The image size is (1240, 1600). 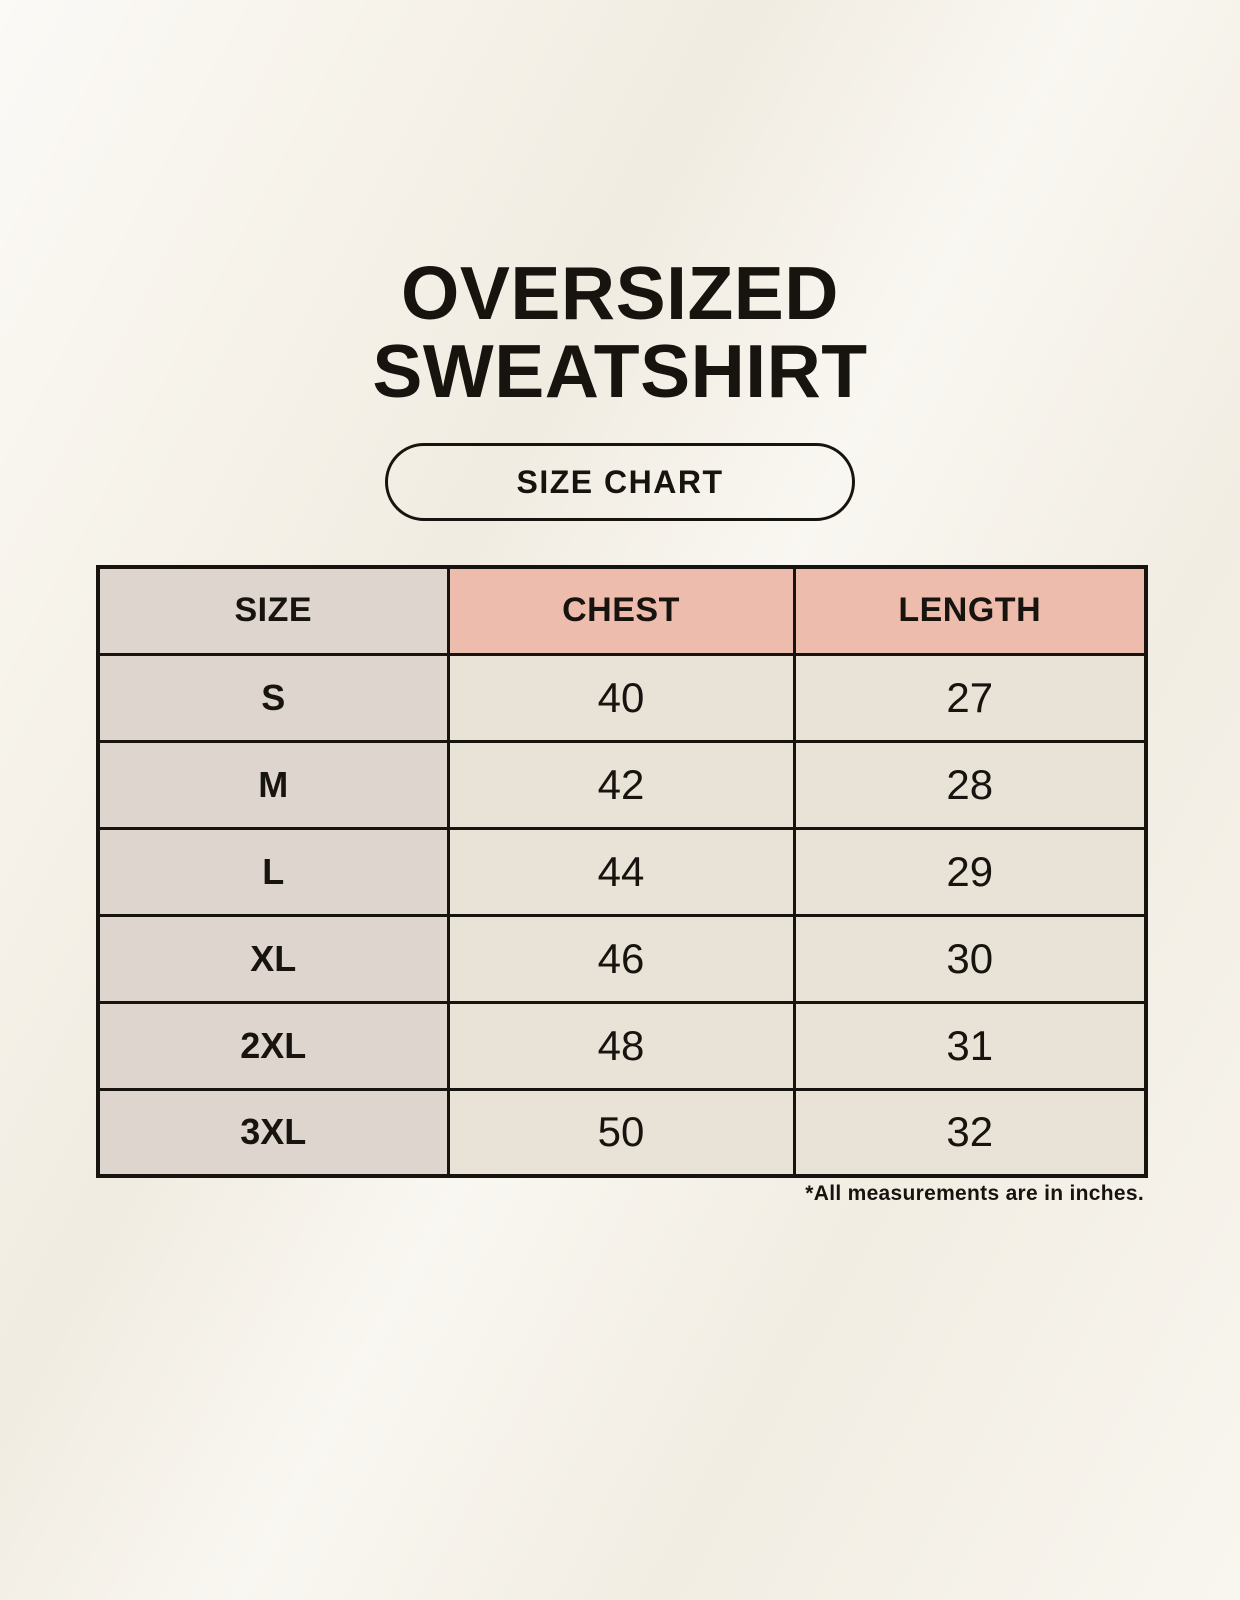 I want to click on length-value: 32, so click(x=970, y=1132).